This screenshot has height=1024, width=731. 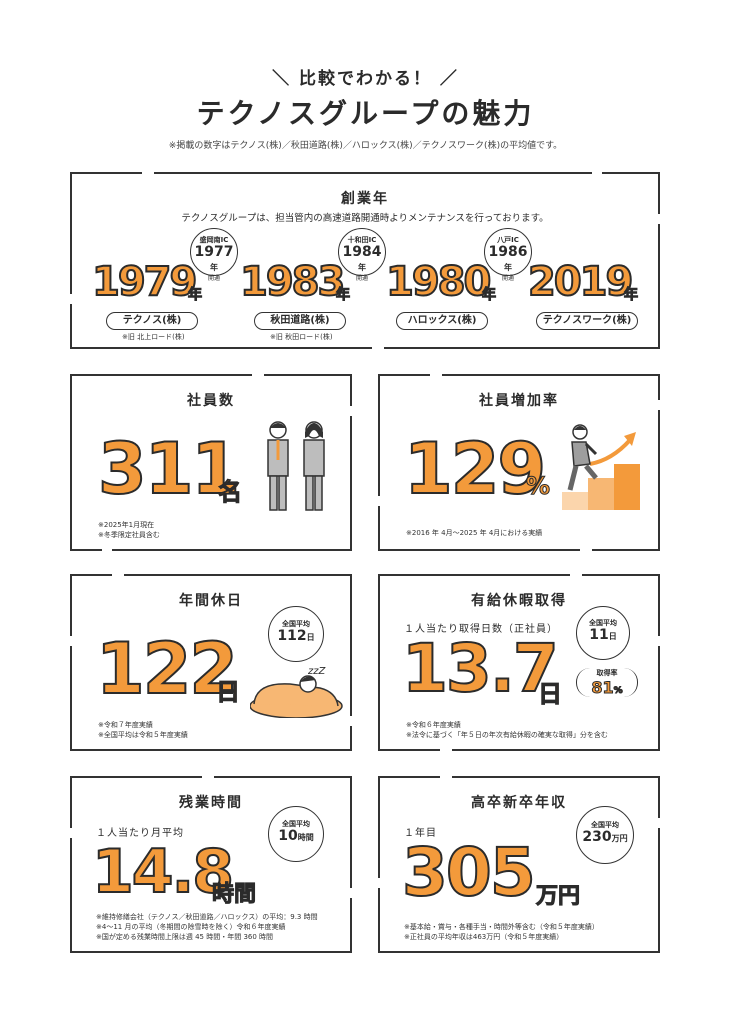 I want to click on company-note: ※旧 北上ロード(株), so click(x=153, y=337).